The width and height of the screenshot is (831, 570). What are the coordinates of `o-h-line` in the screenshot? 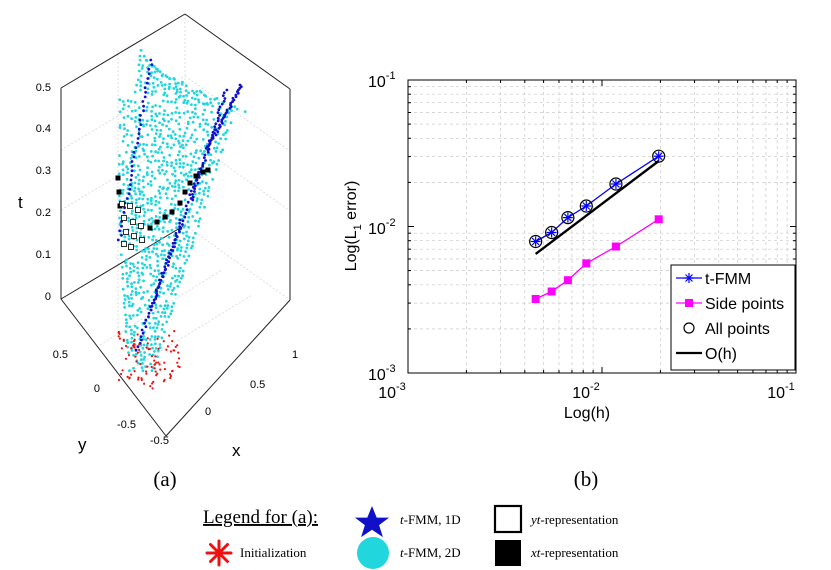 It's located at (597, 207).